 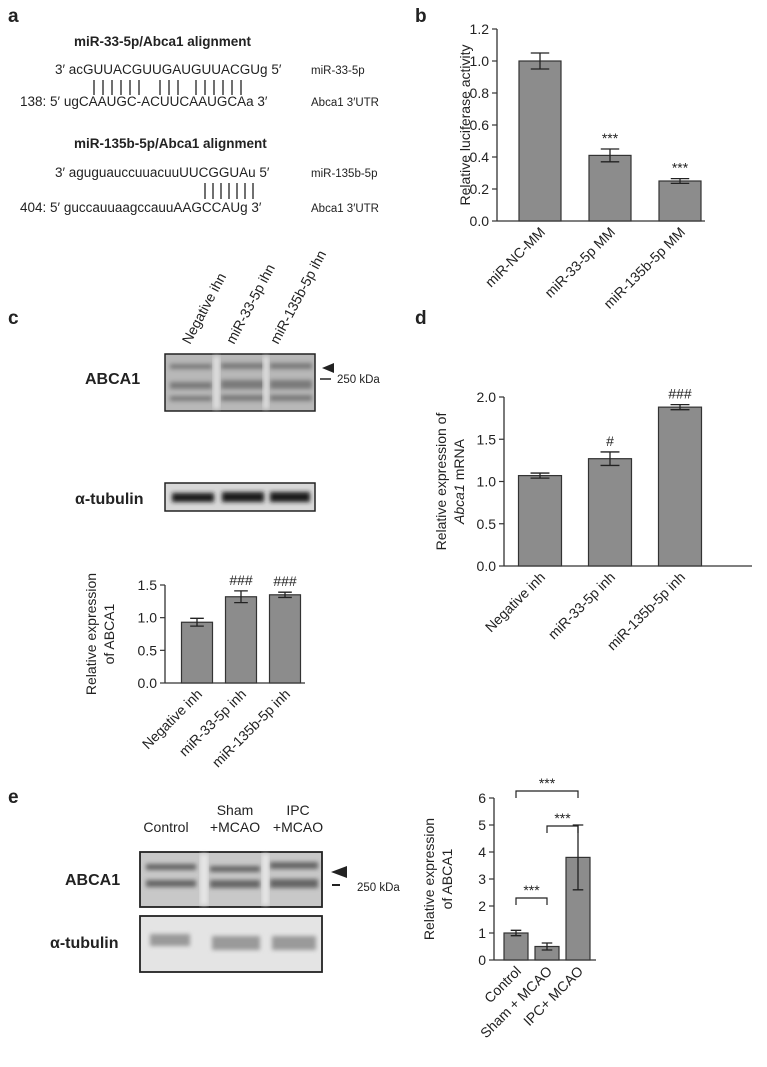 What do you see at coordinates (344, 174) in the screenshot?
I see `mirna-name: miR-135b-5p` at bounding box center [344, 174].